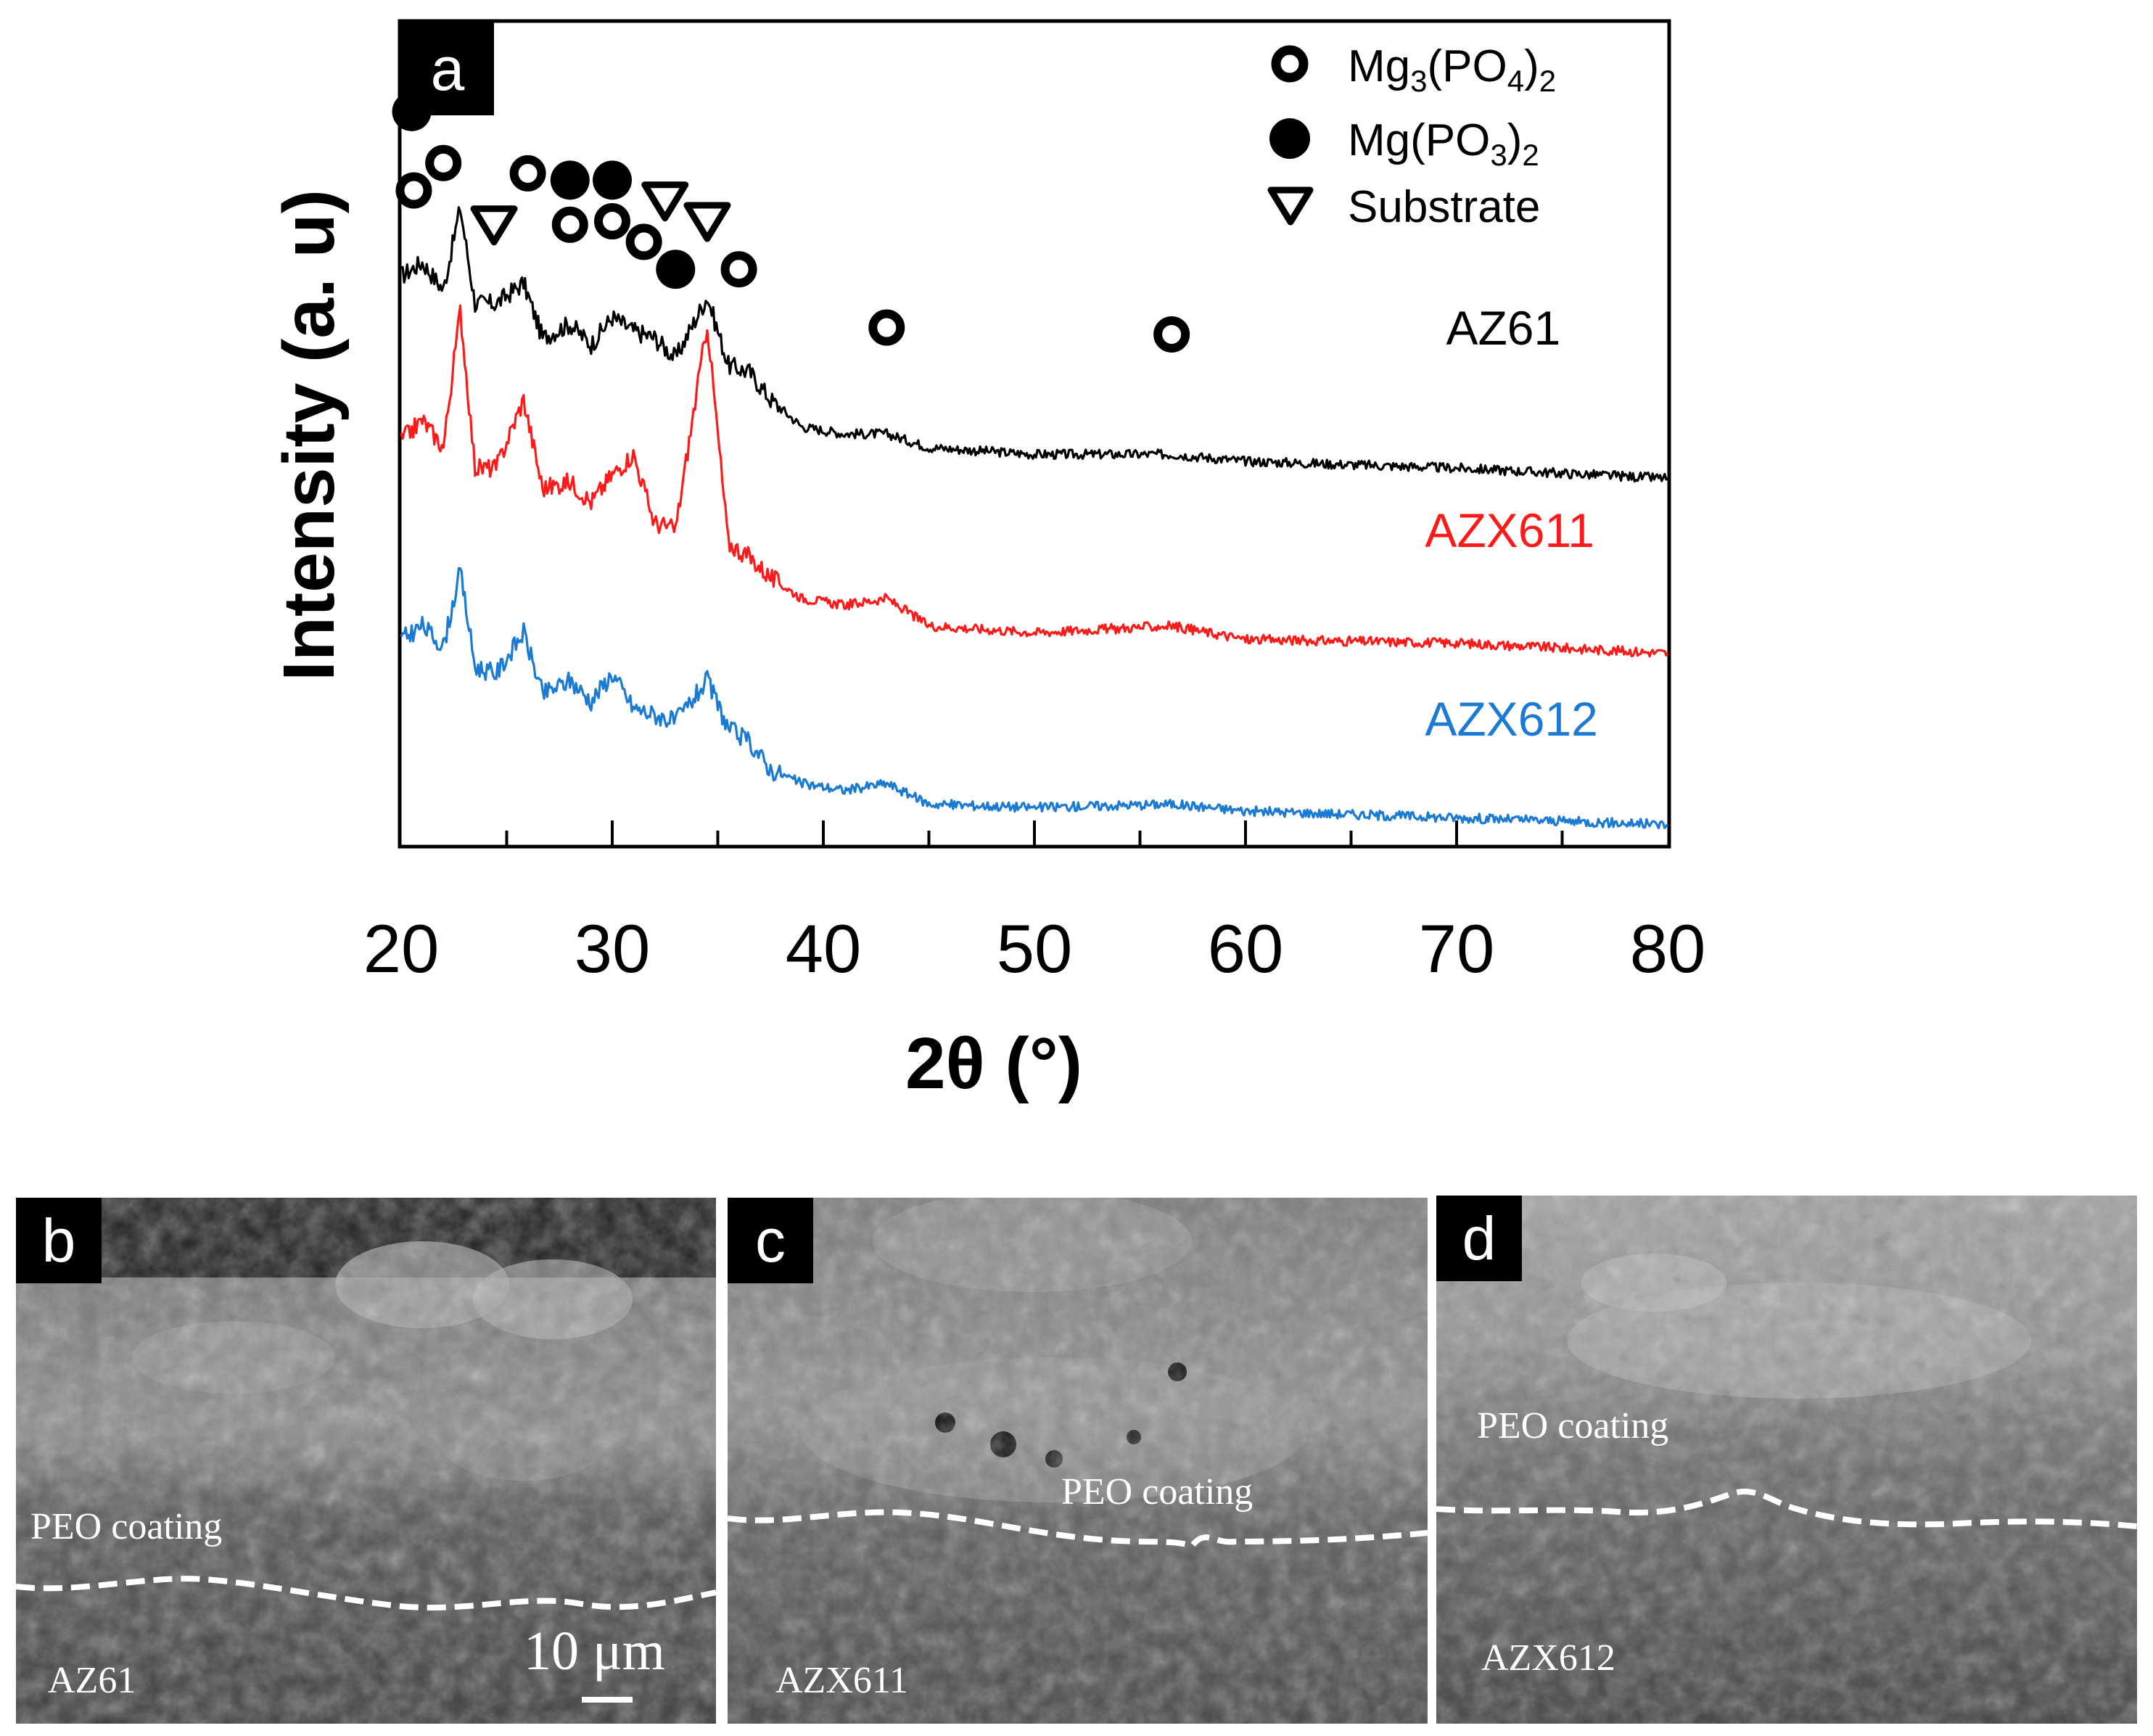 This screenshot has width=2153, height=1736. I want to click on series-line-azx612, so click(1034, 698).